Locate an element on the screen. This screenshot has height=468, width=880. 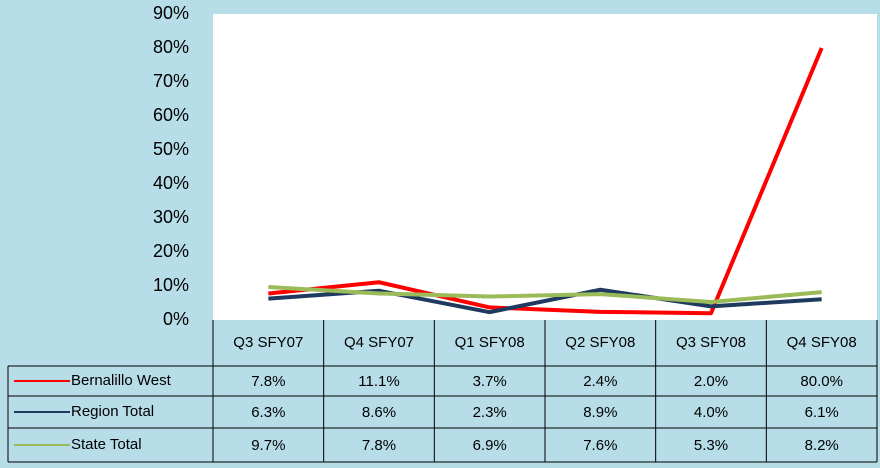
y-tick-label: 80% is located at coordinates (171, 47).